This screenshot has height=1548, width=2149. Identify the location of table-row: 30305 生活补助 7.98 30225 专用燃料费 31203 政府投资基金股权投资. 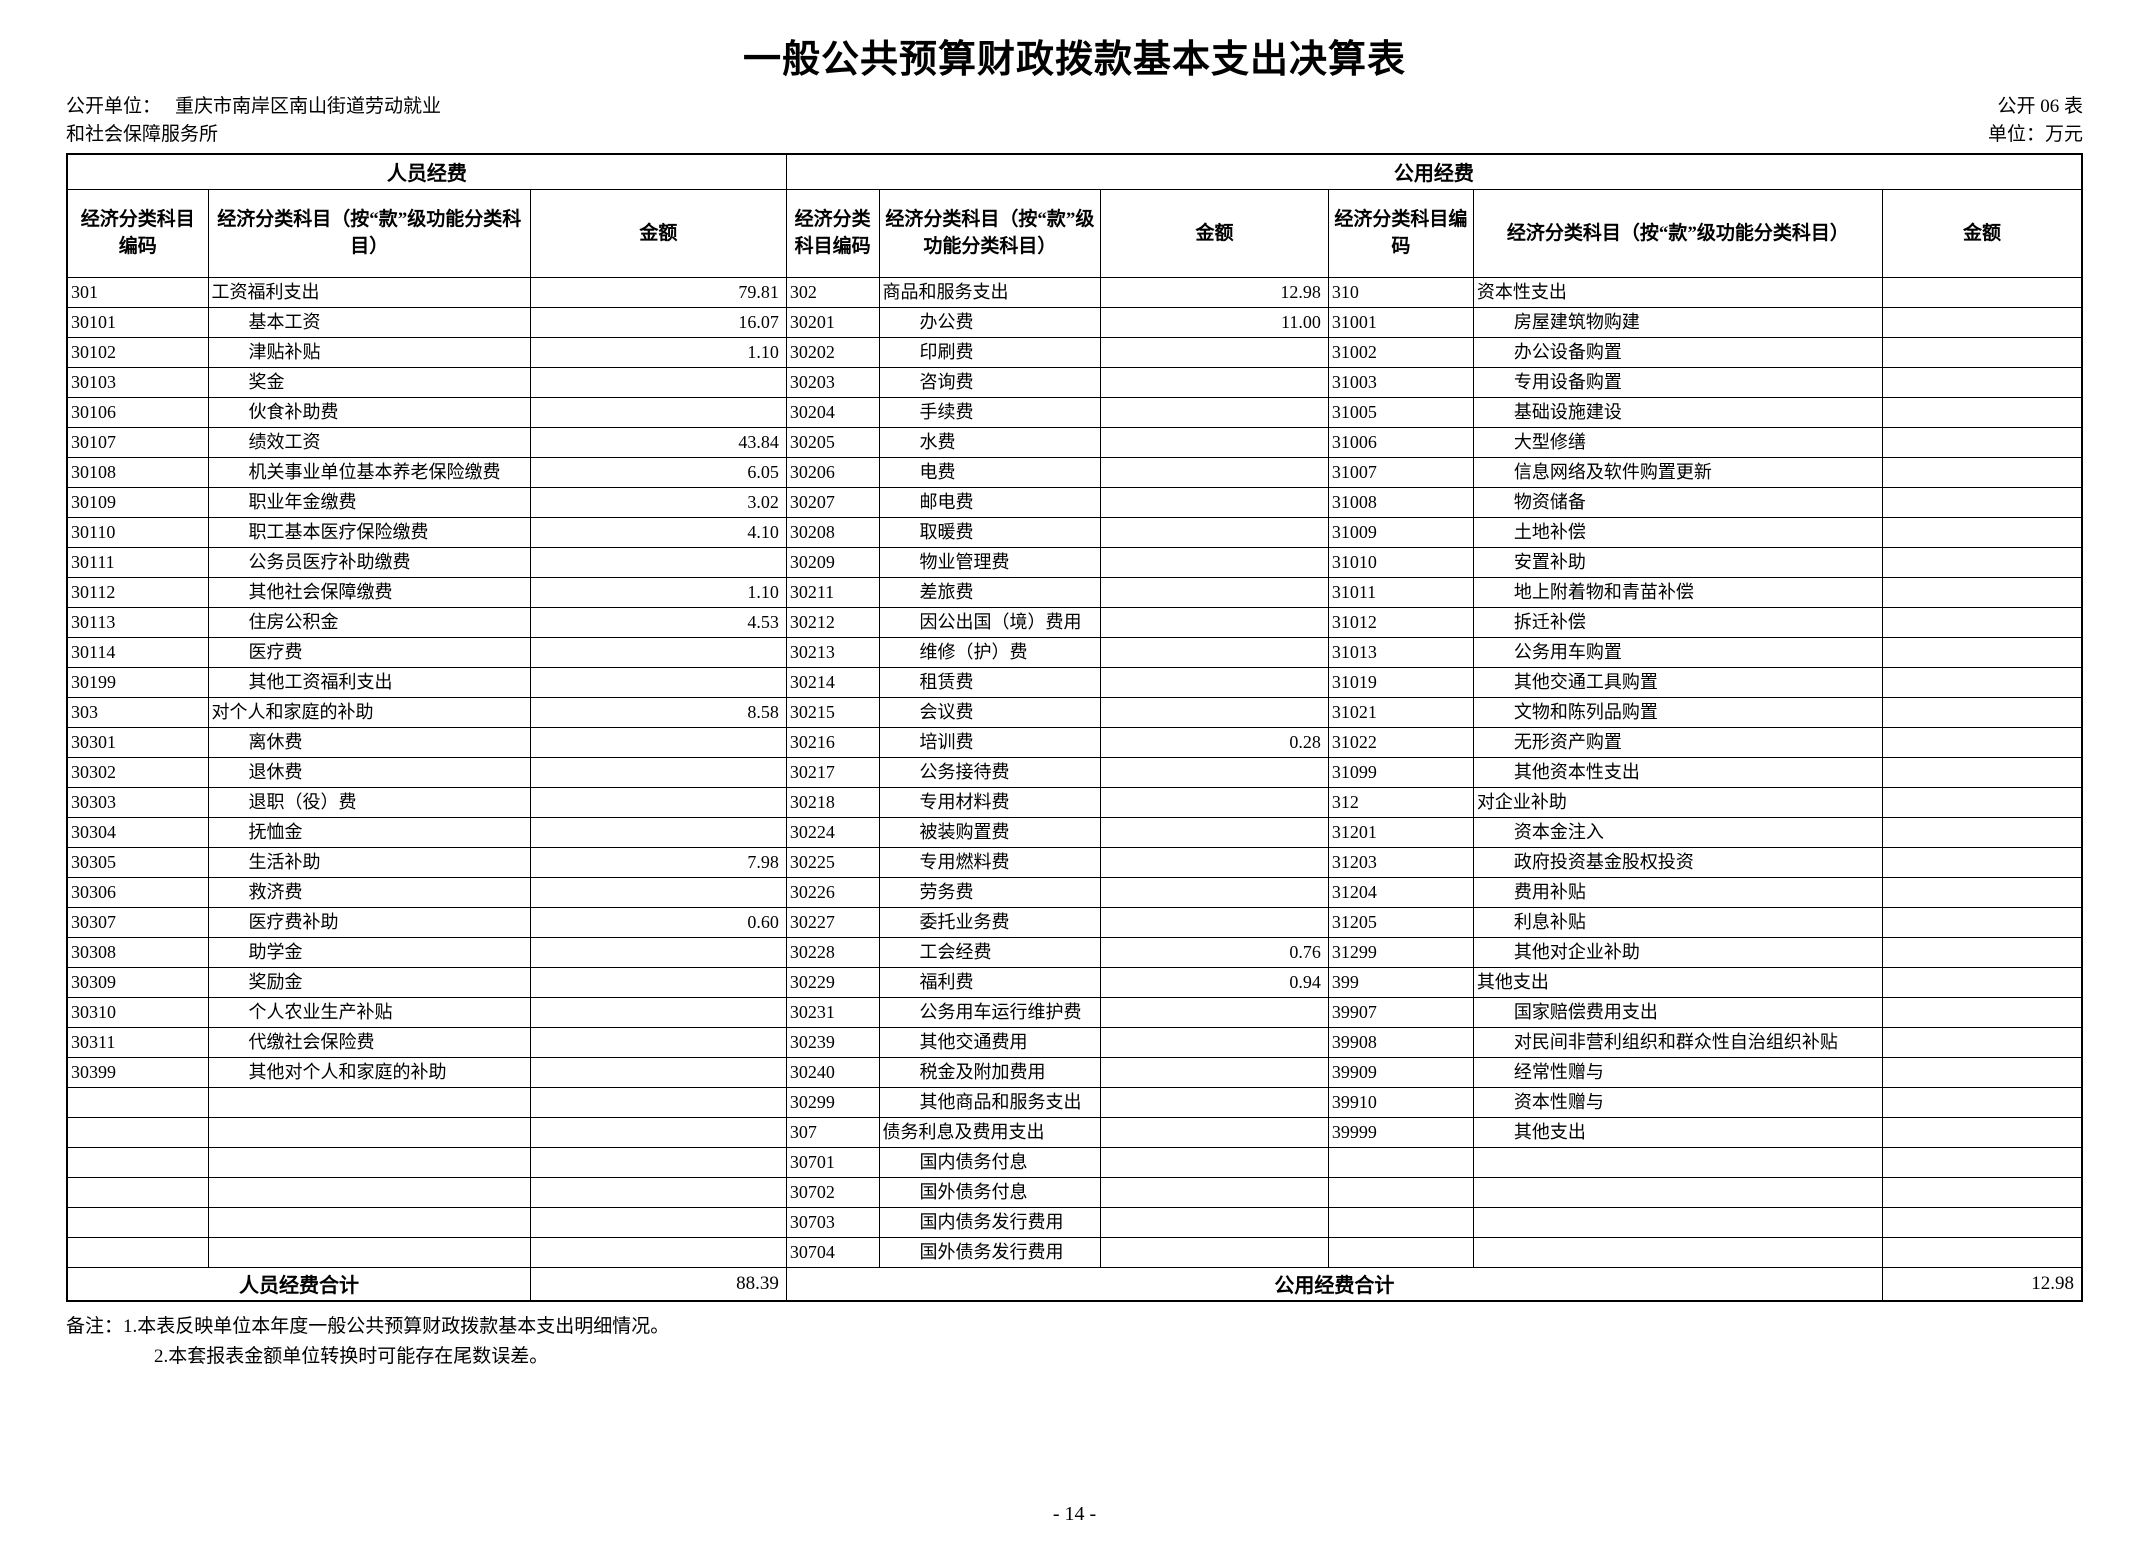
(1074, 862).